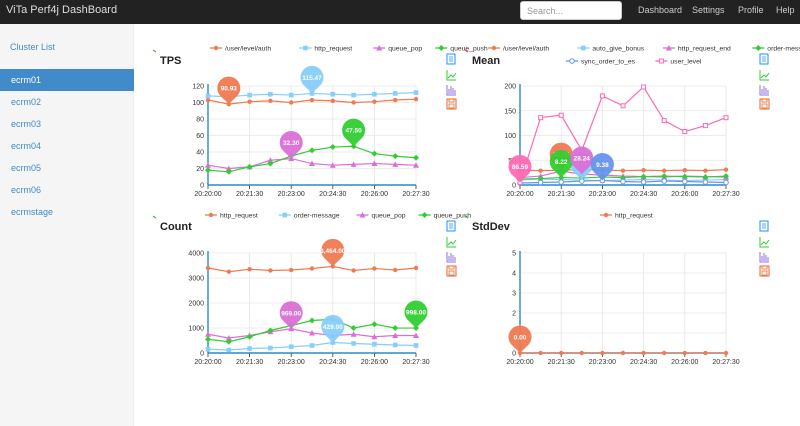 The height and width of the screenshot is (426, 800). What do you see at coordinates (249, 362) in the screenshot?
I see `x-tick-label: 20:21:30` at bounding box center [249, 362].